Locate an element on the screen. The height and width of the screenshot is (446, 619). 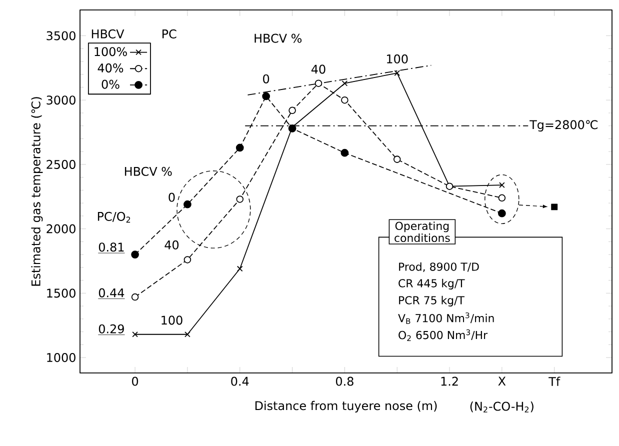
annotation: PCR 75 kg/T is located at coordinates (431, 301).